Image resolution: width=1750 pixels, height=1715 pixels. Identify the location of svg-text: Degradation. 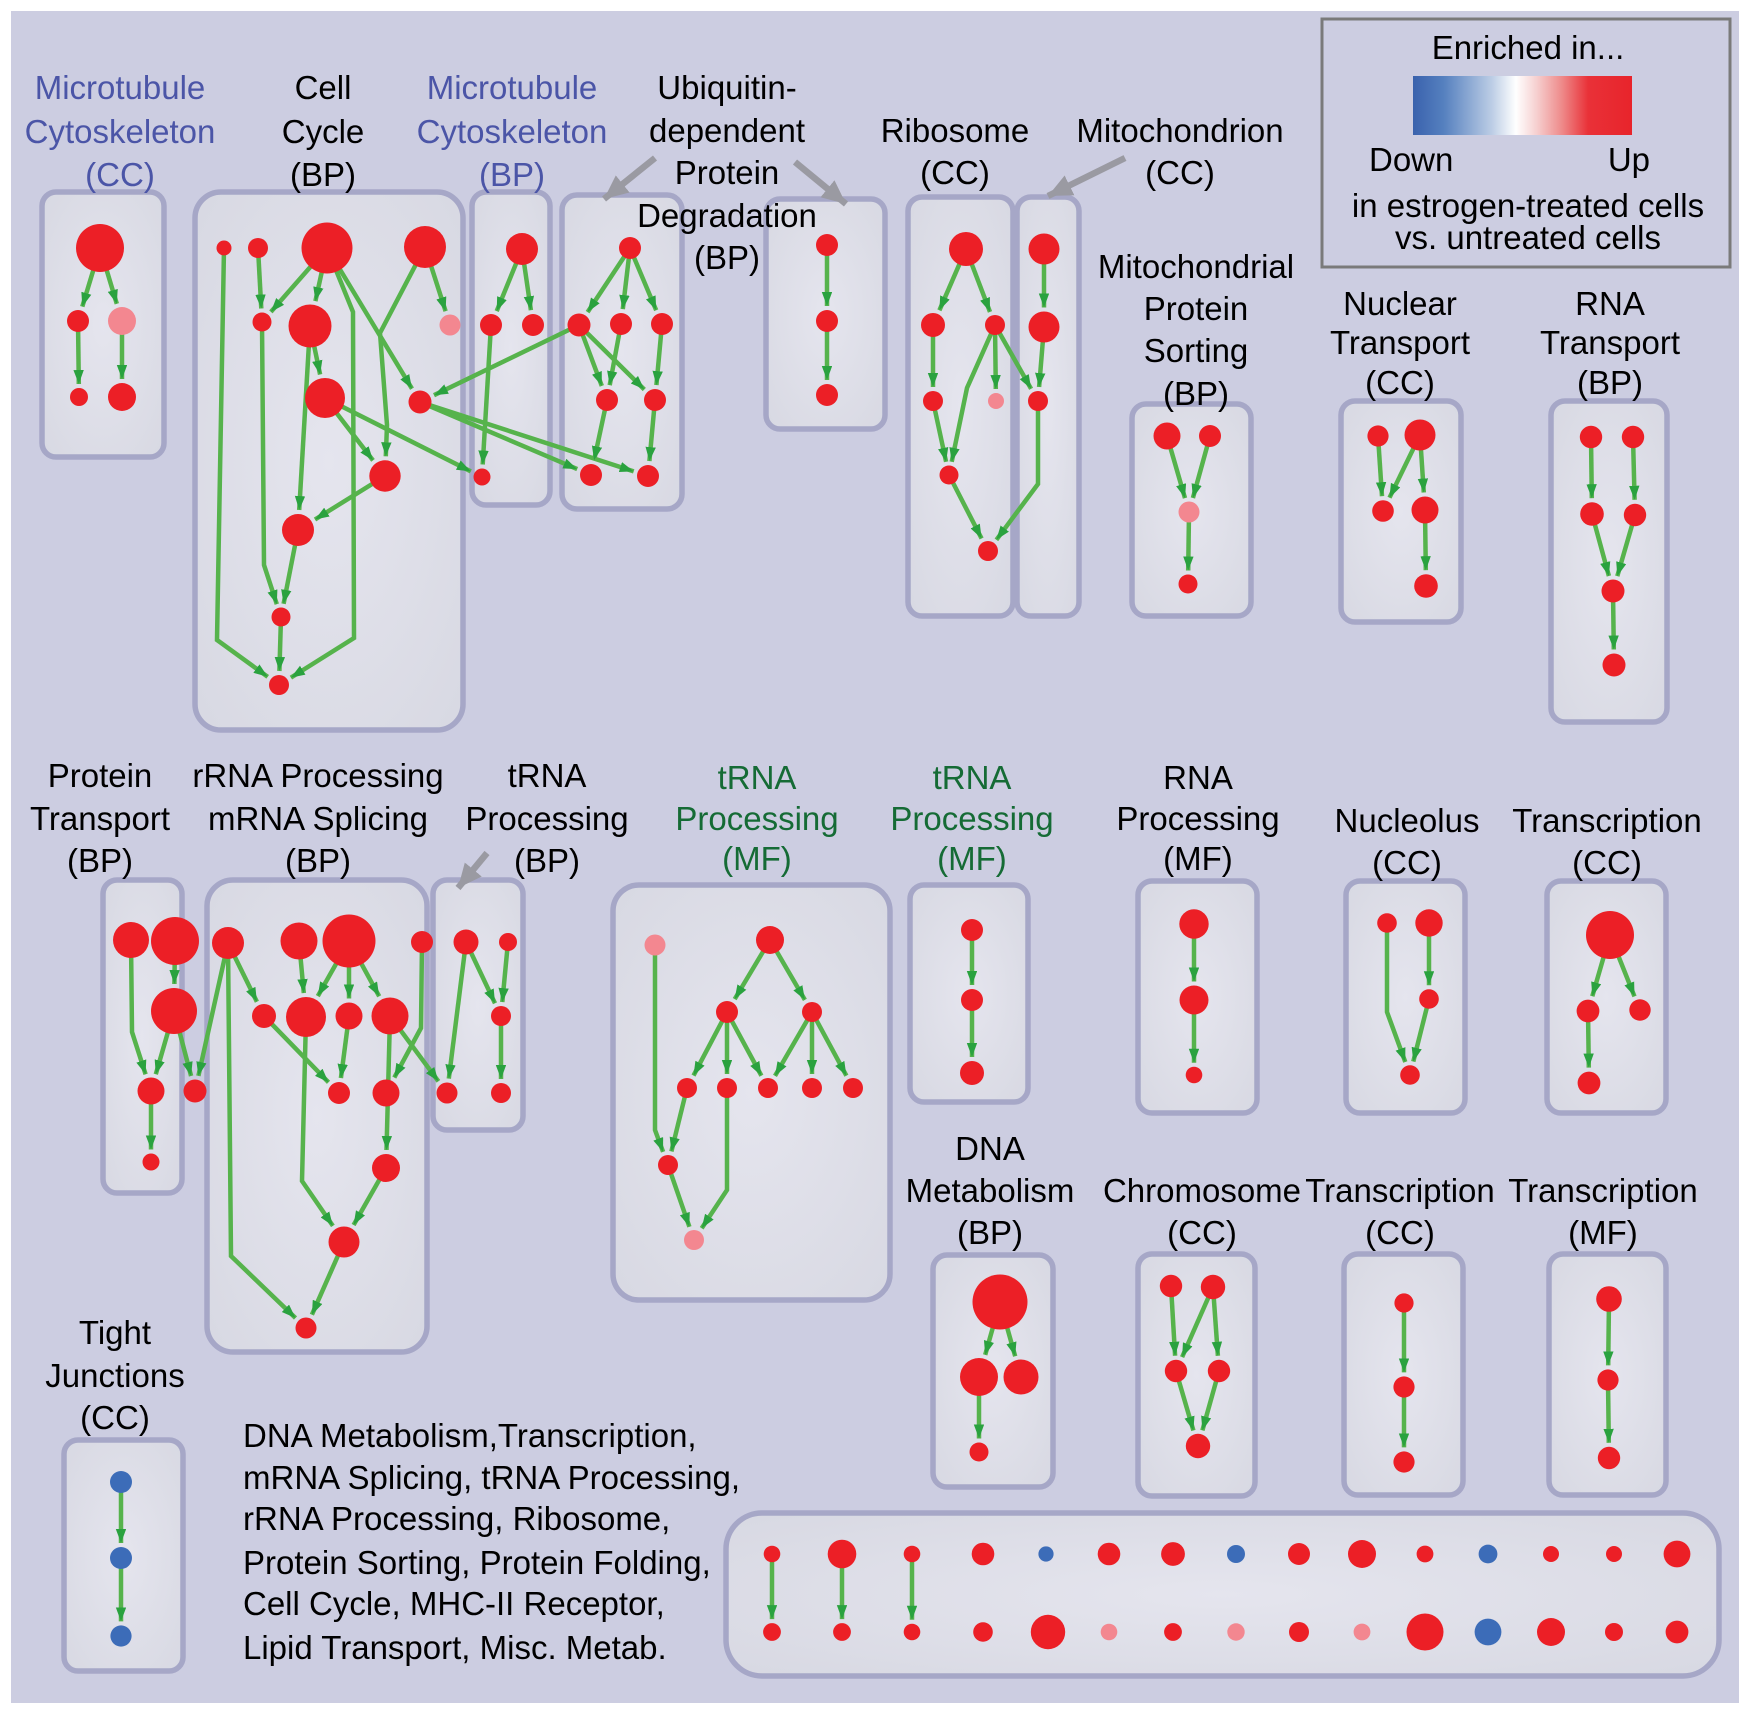
(727, 215).